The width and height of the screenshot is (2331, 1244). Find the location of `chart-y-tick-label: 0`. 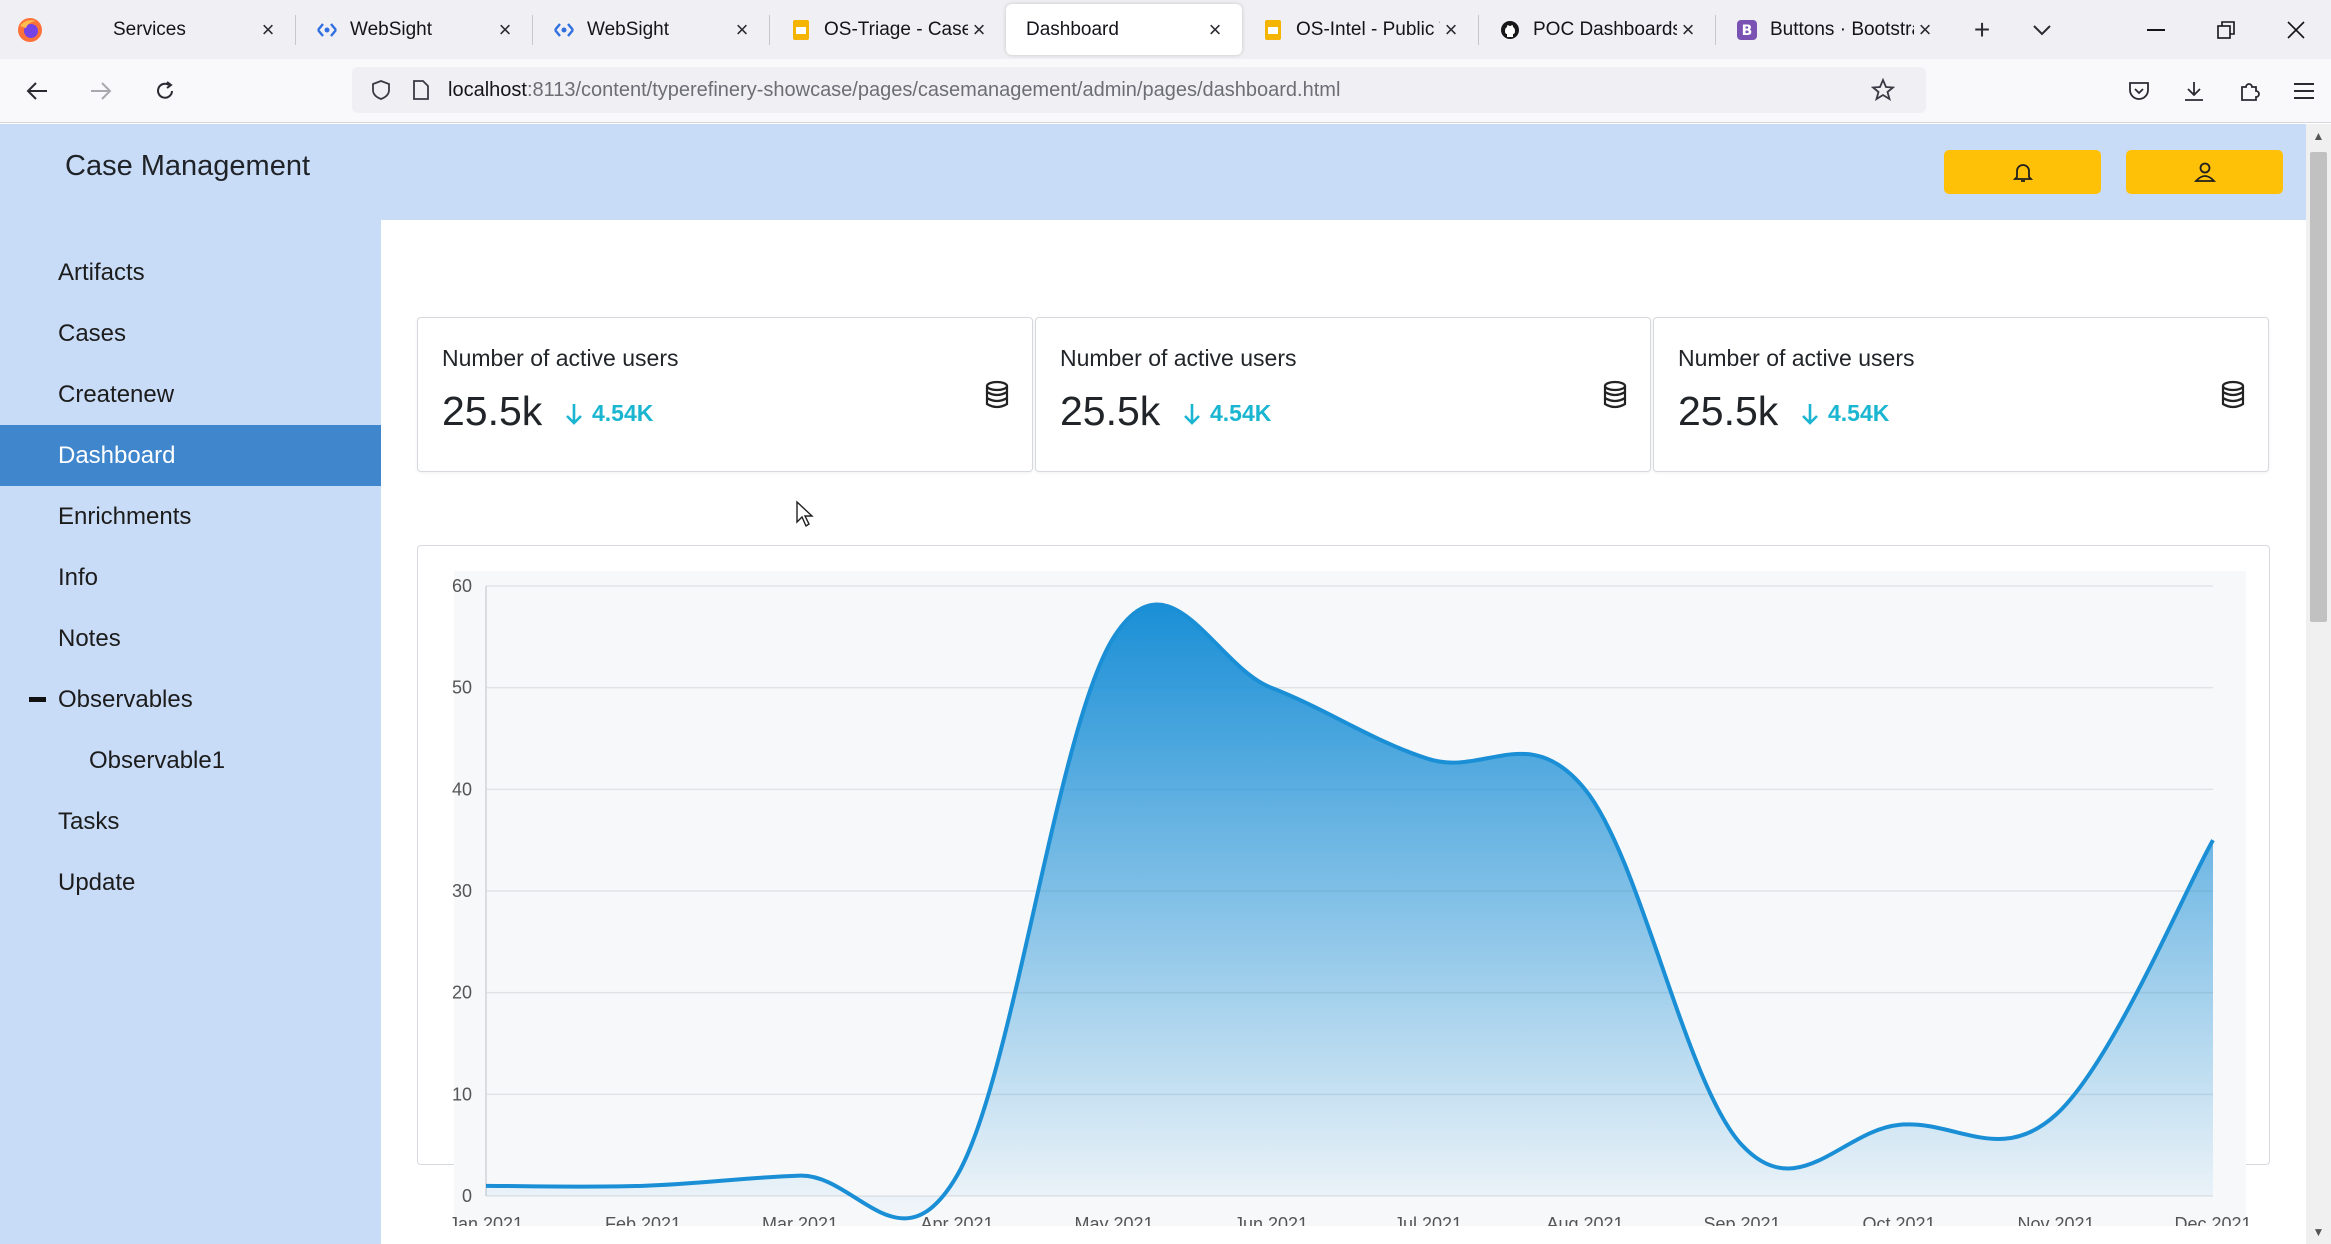

chart-y-tick-label: 0 is located at coordinates (467, 1196).